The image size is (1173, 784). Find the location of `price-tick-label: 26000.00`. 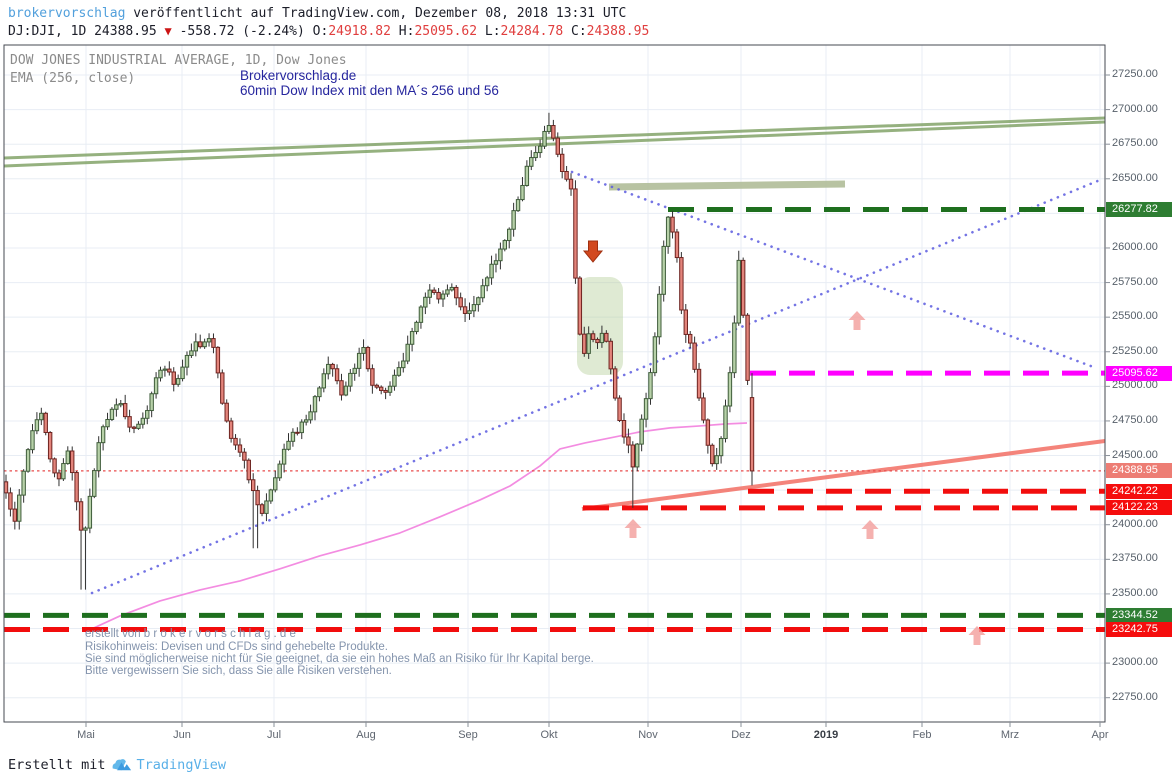

price-tick-label: 26000.00 is located at coordinates (1135, 246).